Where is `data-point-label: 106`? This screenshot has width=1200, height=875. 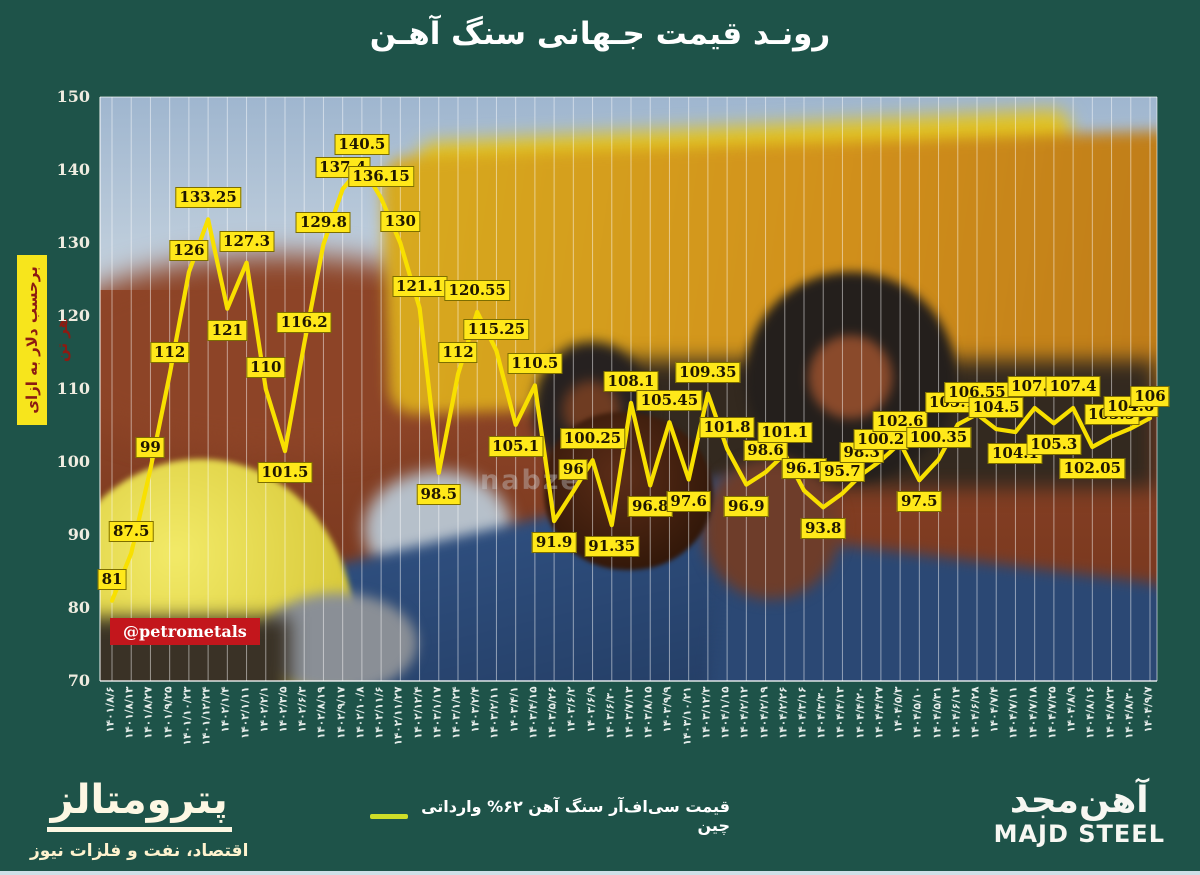
data-point-label: 106 is located at coordinates (1150, 397).